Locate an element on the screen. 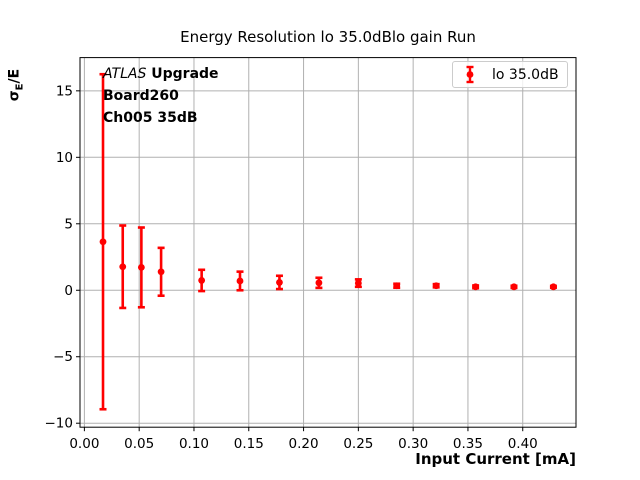 The image size is (640, 480). y-tick-label: 5 is located at coordinates (68, 224).